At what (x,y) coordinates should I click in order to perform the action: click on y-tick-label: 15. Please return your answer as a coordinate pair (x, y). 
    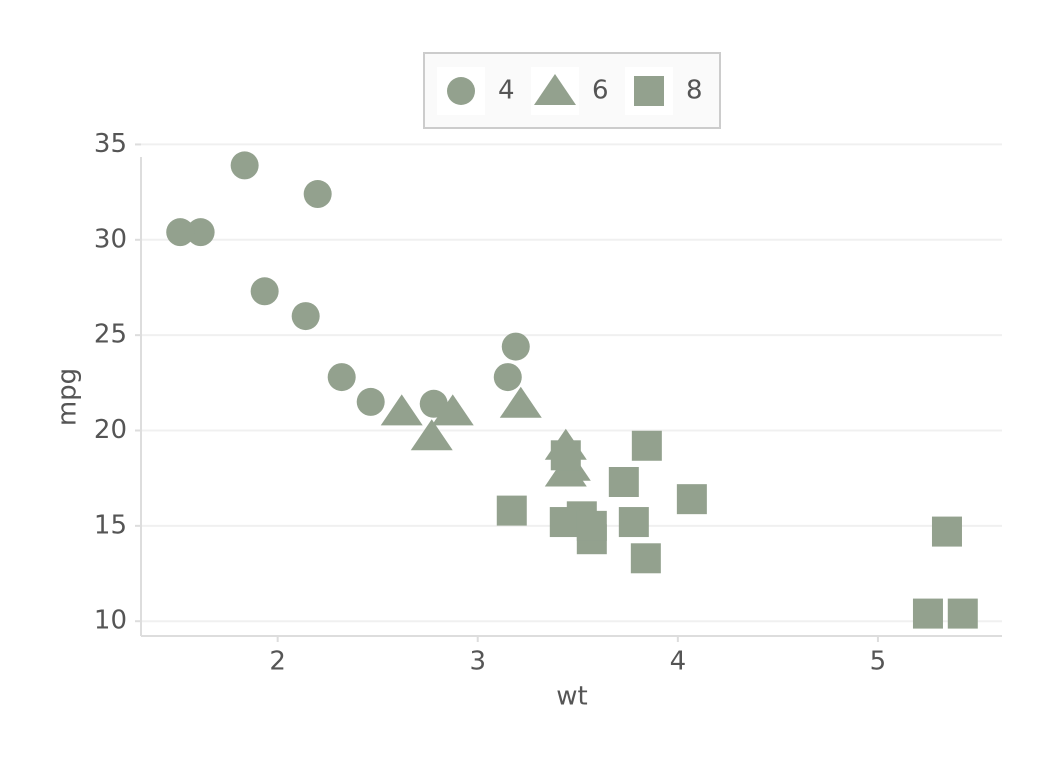
    Looking at the image, I should click on (110, 525).